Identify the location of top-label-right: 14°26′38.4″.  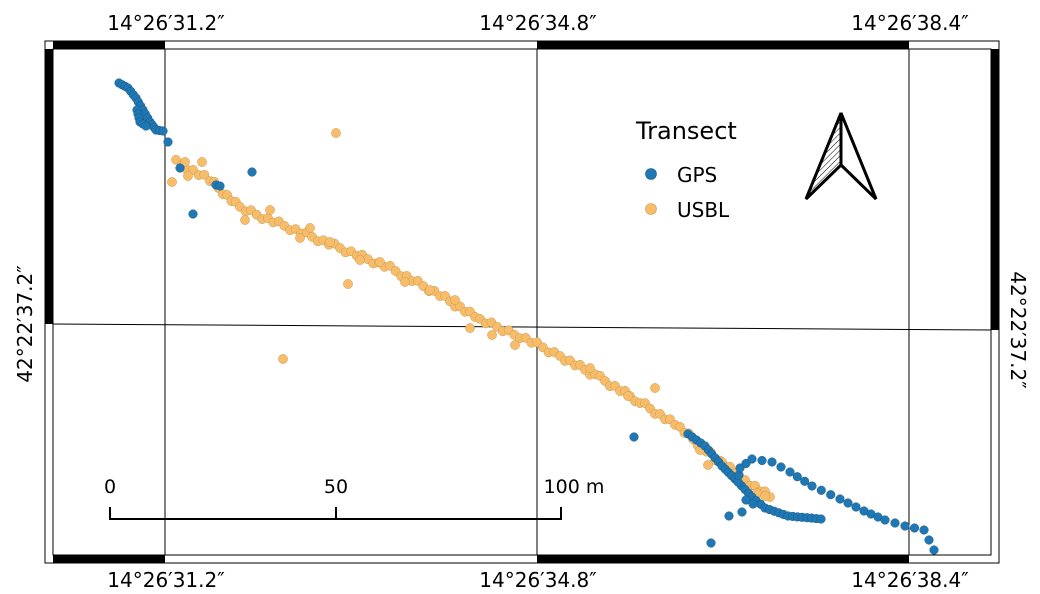
(909, 23).